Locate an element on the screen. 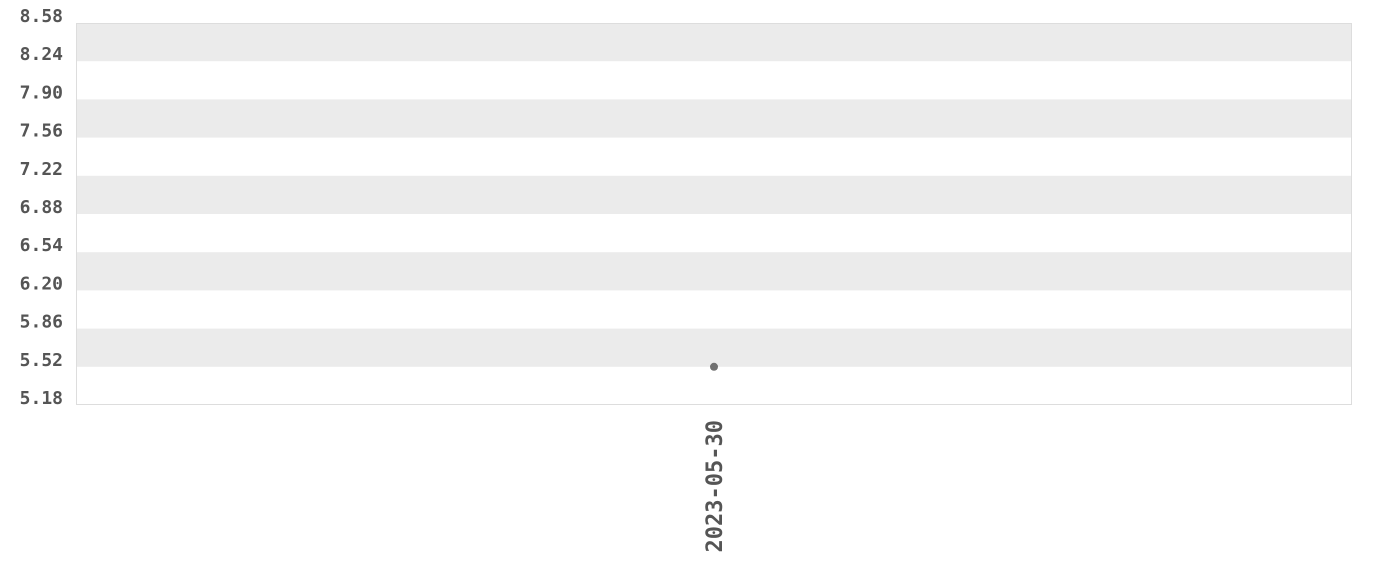 The height and width of the screenshot is (580, 1380). x-axis: 2023-05-30 is located at coordinates (715, 486).